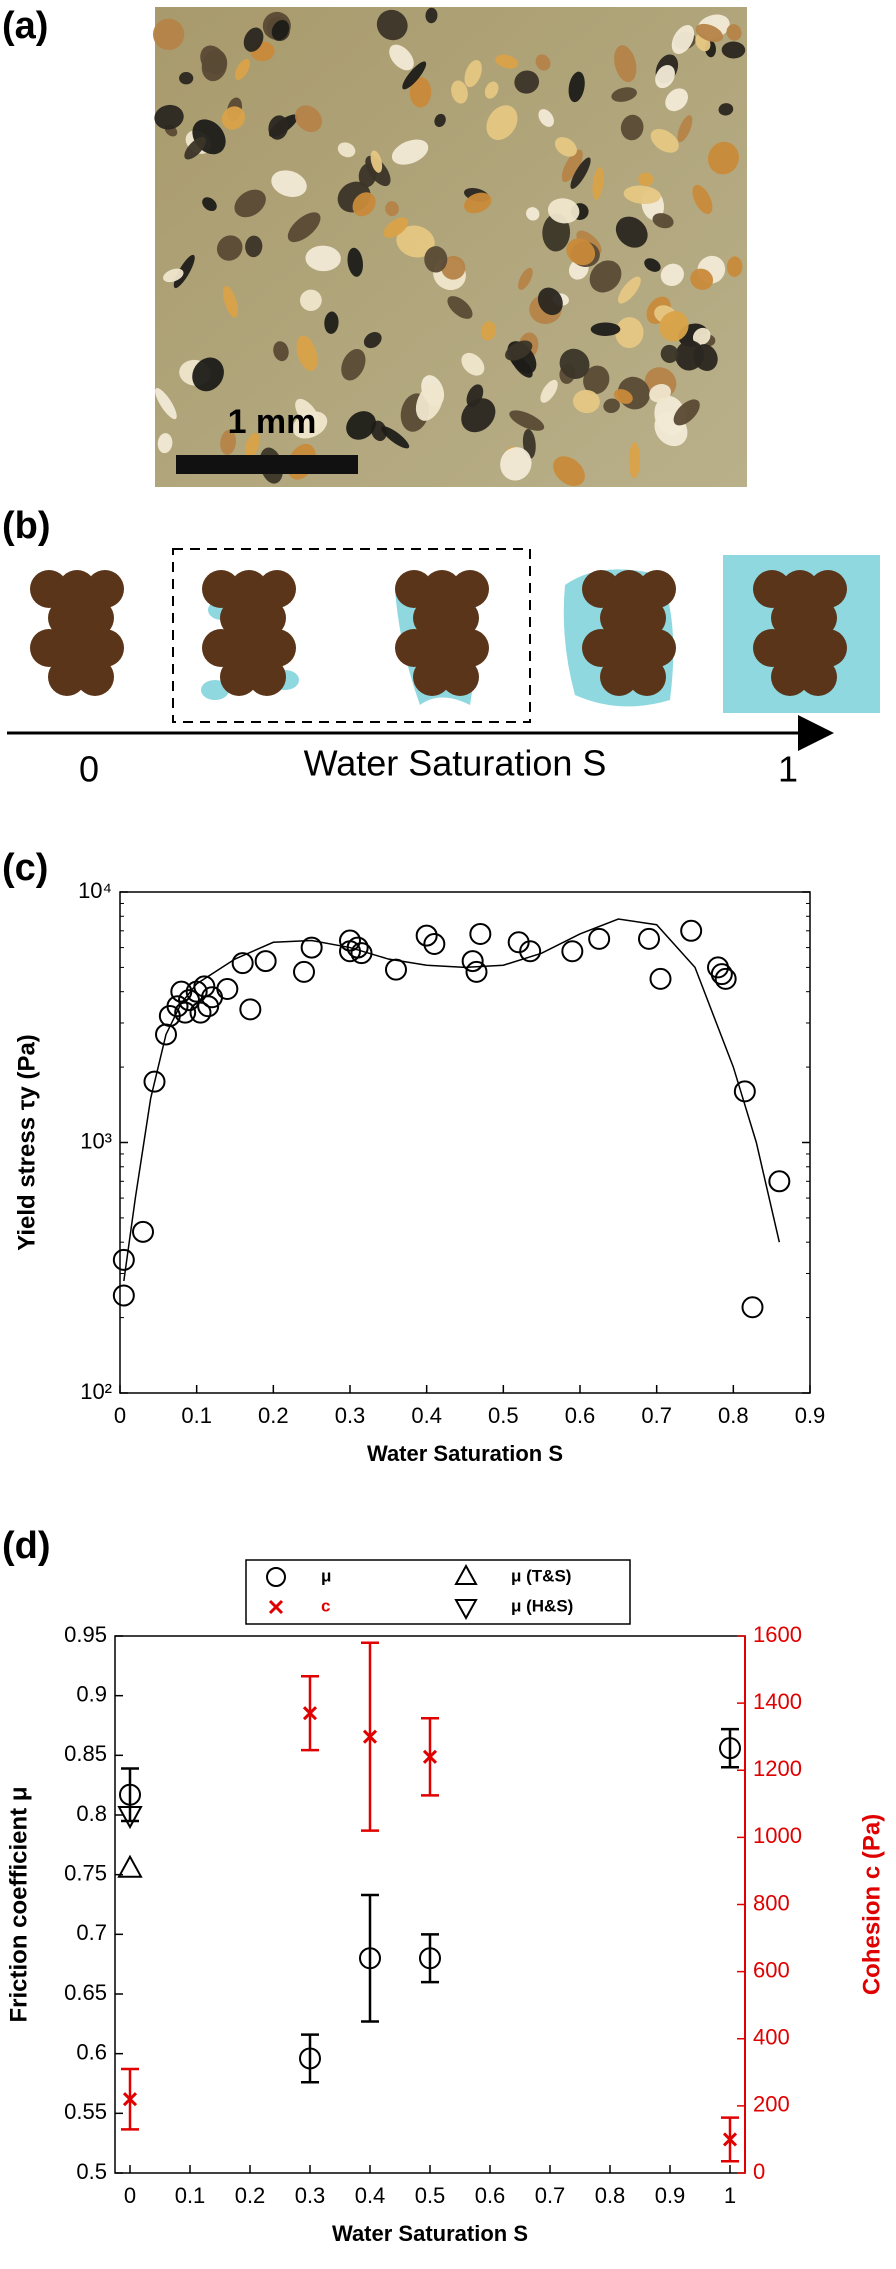 Image resolution: width=896 pixels, height=2269 pixels. Describe the element at coordinates (542, 1605) in the screenshot. I see `legend-label: μ (H&S)` at that location.